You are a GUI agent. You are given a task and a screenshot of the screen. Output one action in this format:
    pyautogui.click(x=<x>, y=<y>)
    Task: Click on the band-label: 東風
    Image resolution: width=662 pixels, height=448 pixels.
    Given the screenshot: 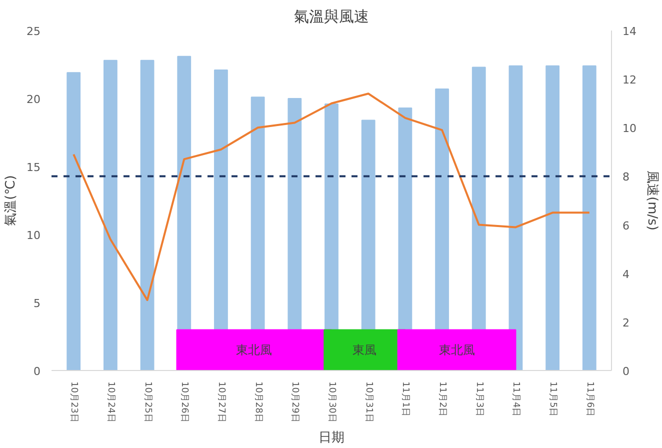 What is the action you would take?
    pyautogui.click(x=364, y=350)
    